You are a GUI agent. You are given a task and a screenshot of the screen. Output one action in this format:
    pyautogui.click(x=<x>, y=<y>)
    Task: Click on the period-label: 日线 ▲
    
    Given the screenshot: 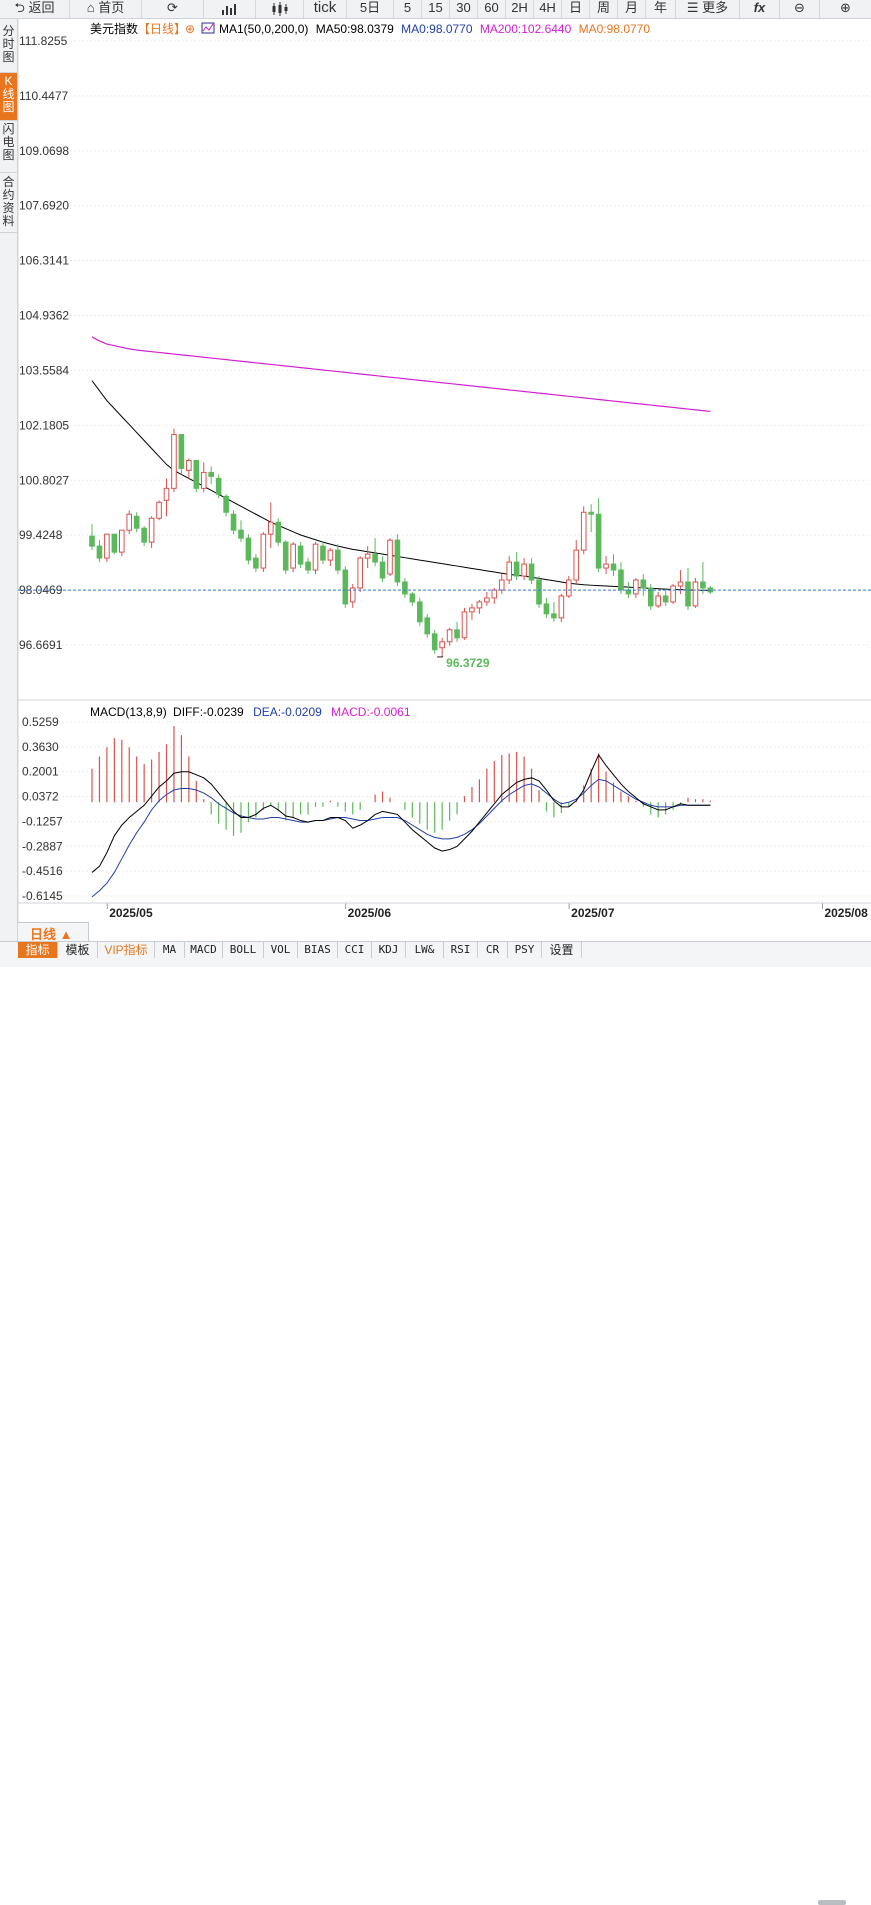 What is the action you would take?
    pyautogui.click(x=51, y=934)
    